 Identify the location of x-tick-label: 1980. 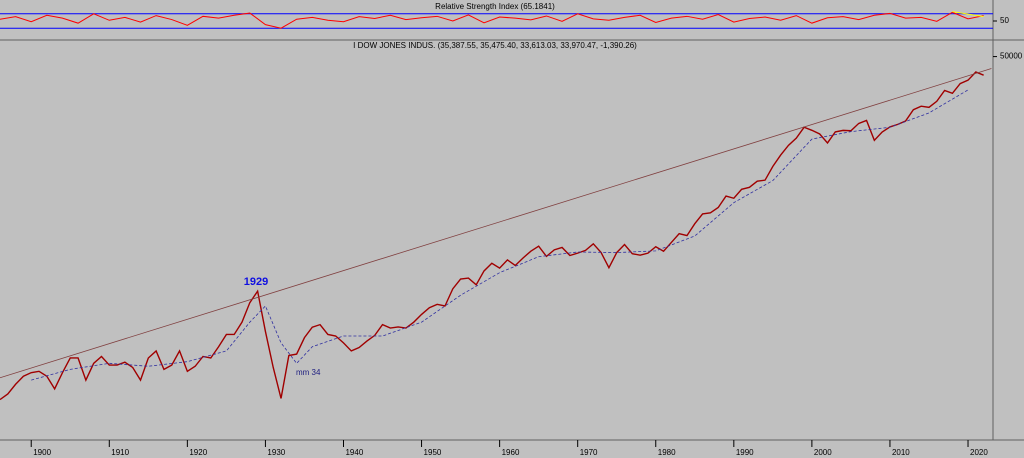
(667, 452).